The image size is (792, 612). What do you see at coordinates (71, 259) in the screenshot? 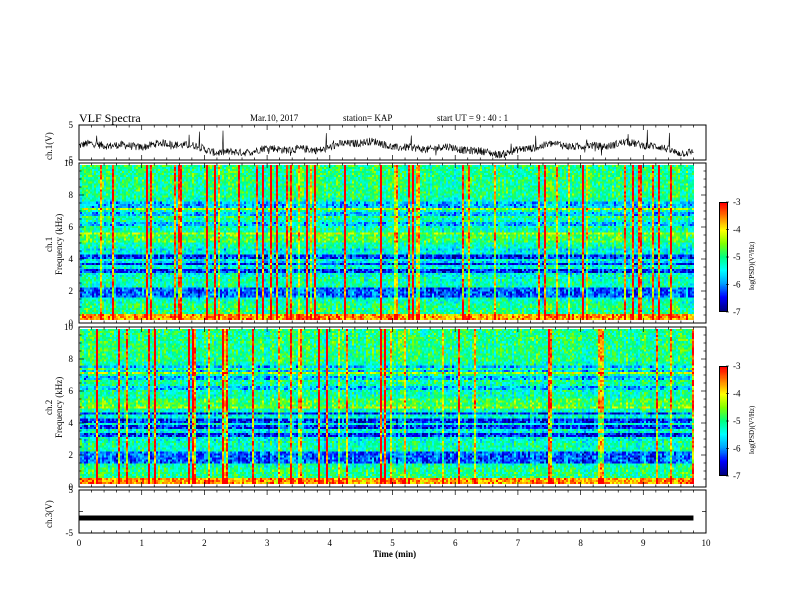
I see `ch1-freq-tick-label-4: 4` at bounding box center [71, 259].